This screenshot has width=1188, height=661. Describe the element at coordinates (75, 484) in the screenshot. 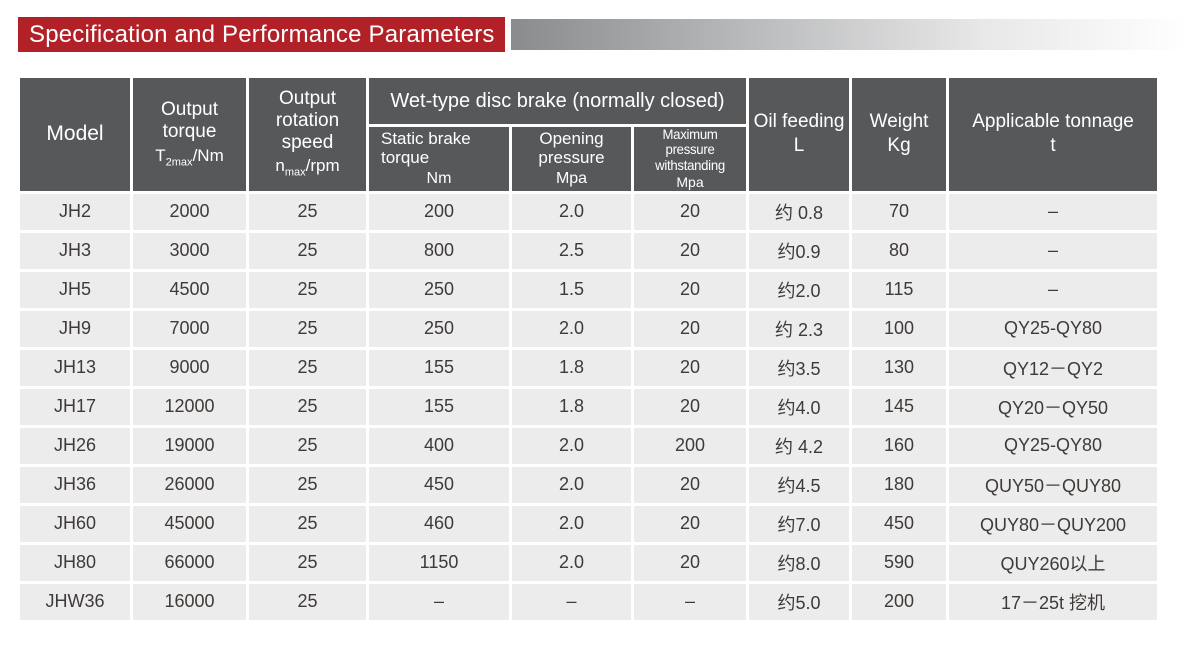

I see `model-cell: JH36` at that location.